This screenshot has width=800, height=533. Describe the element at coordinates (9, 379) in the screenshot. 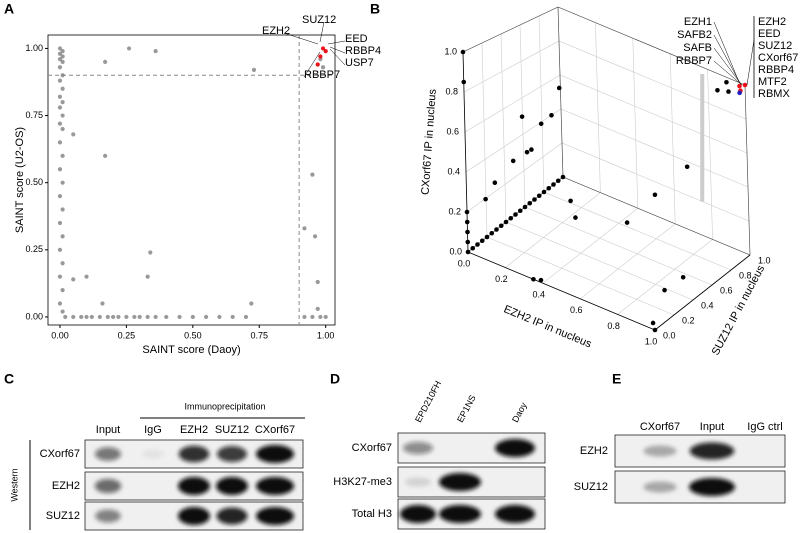

I see `panel-label: C` at that location.